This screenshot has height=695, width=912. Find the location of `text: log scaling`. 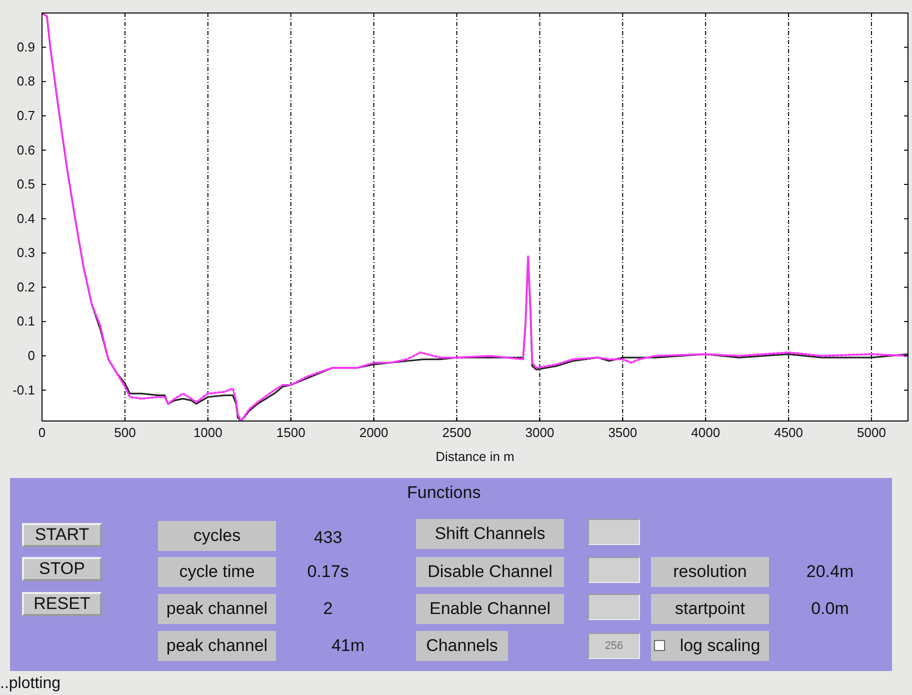

text: log scaling is located at coordinates (720, 646).